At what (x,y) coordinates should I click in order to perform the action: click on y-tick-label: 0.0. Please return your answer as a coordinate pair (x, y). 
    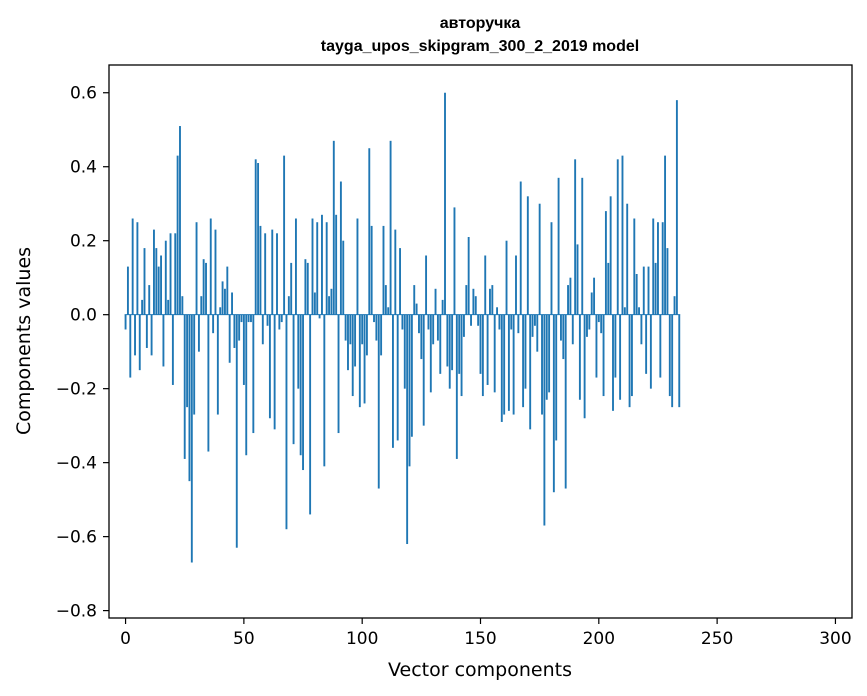
    Looking at the image, I should click on (83, 316).